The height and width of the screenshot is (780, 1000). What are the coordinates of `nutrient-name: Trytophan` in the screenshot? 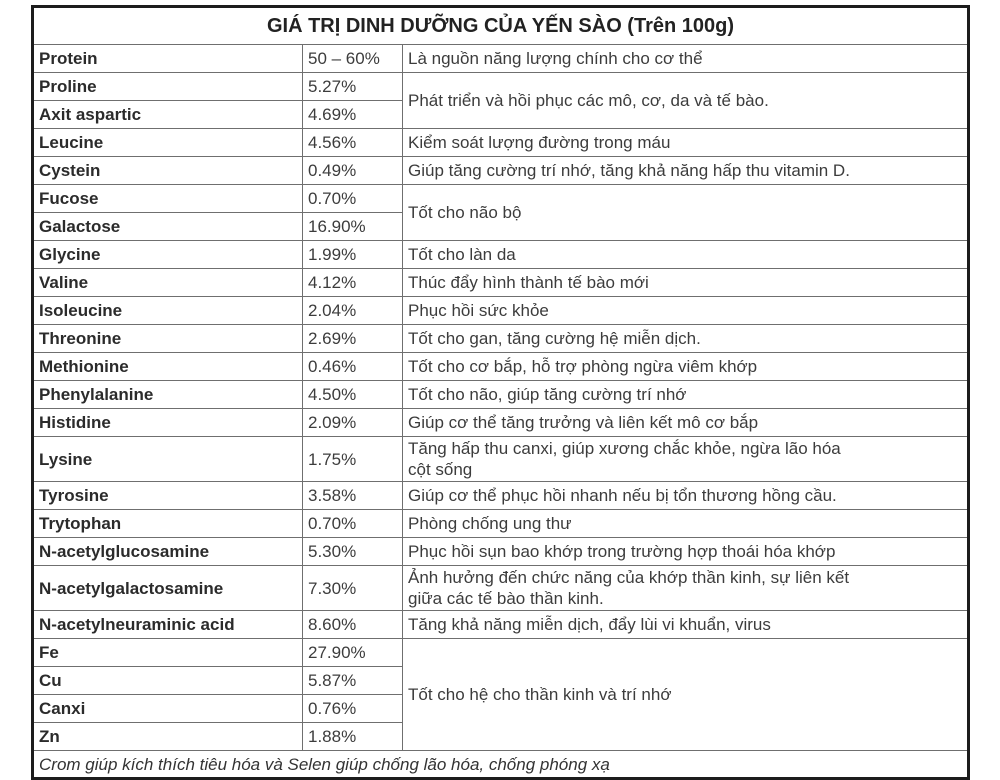 It's located at (167, 523).